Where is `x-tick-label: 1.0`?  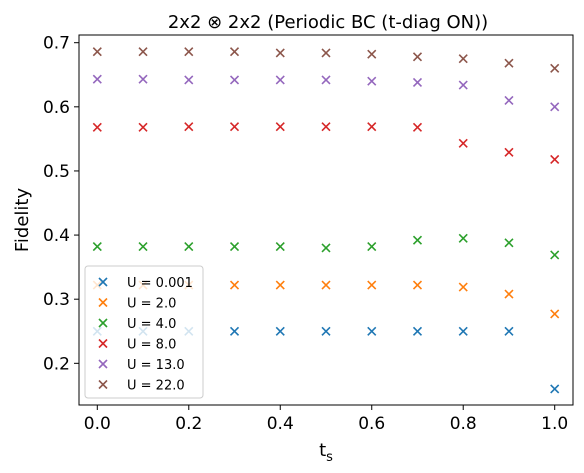 x-tick-label: 1.0 is located at coordinates (554, 424).